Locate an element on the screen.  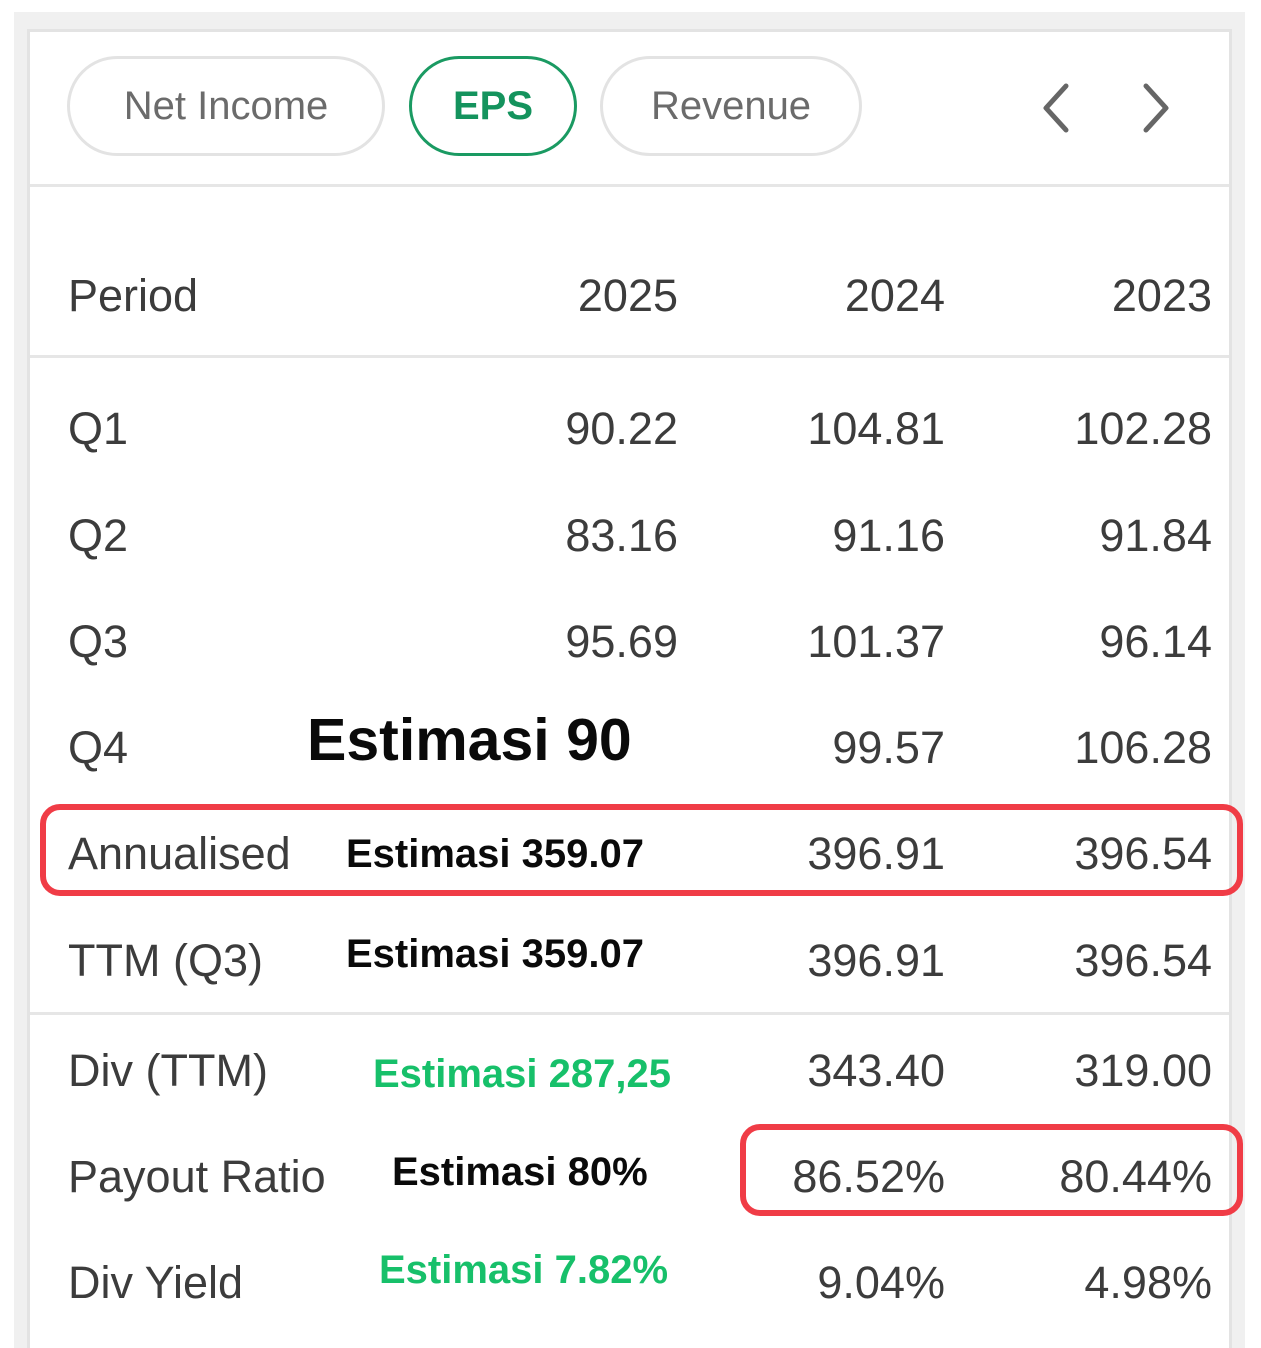
row-label: Annualised is located at coordinates (179, 853).